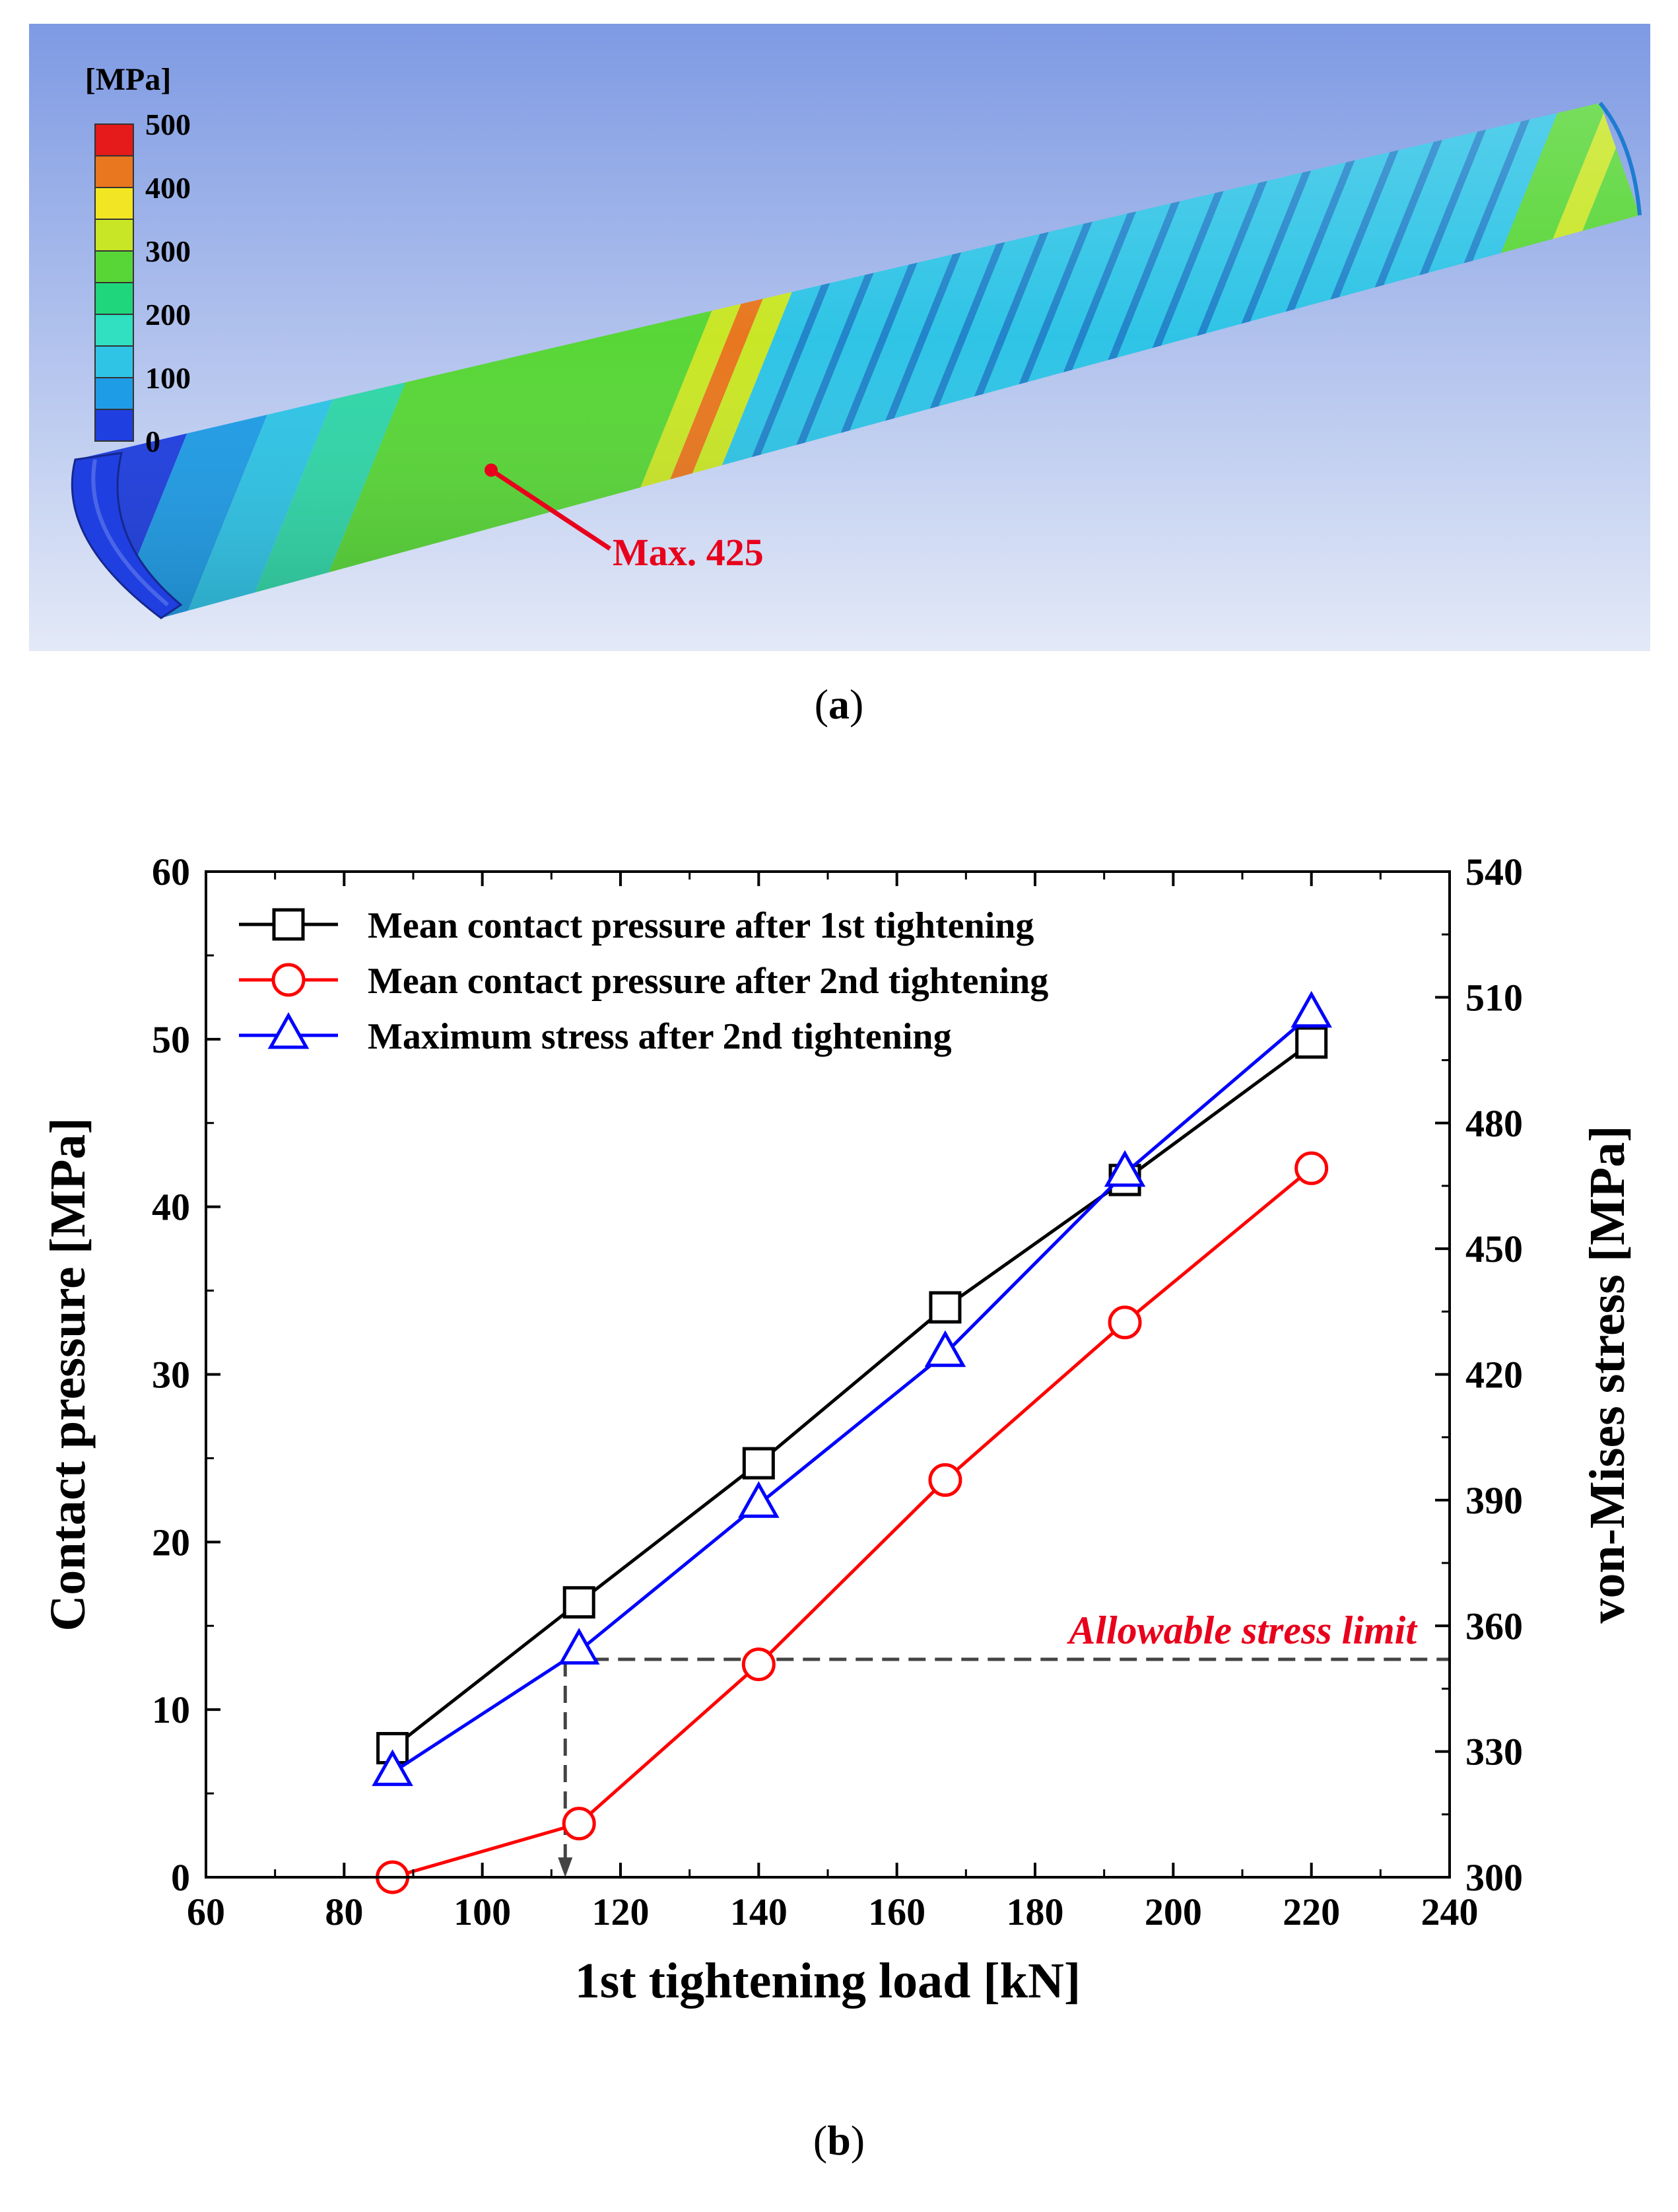  What do you see at coordinates (171, 871) in the screenshot?
I see `y-tick-label: 60` at bounding box center [171, 871].